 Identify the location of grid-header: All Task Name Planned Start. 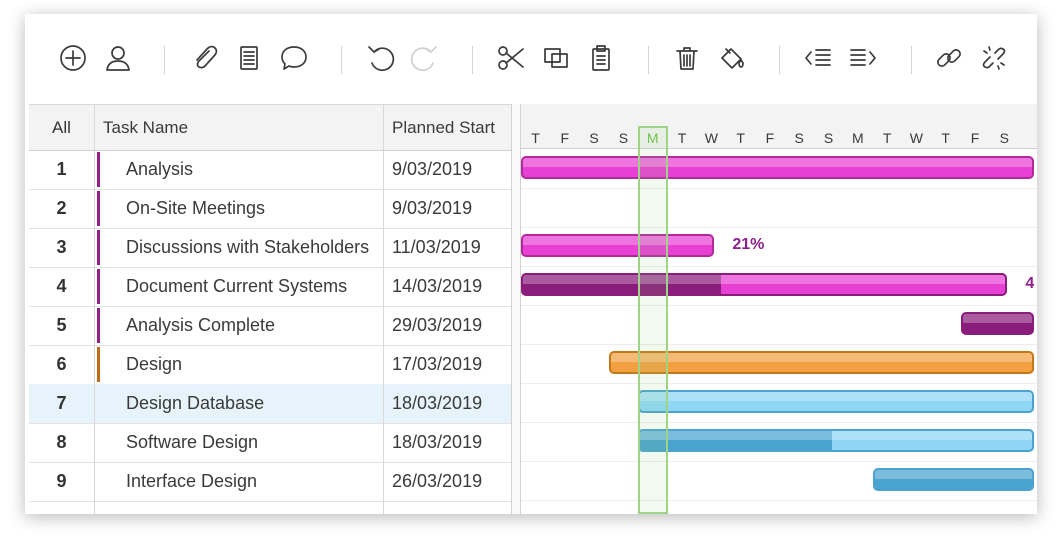
(270, 128).